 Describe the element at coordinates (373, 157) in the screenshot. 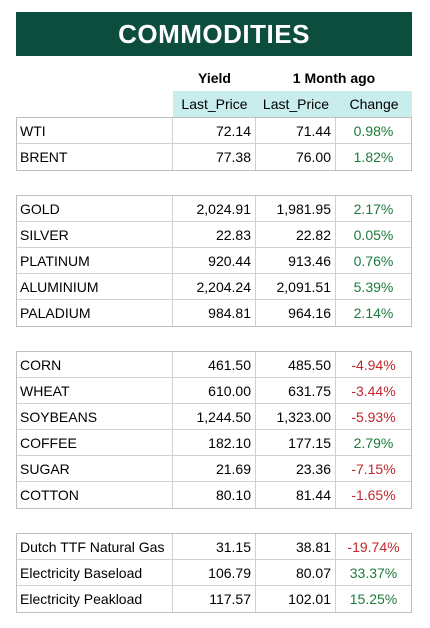

I see `change-value: 1.82%` at that location.